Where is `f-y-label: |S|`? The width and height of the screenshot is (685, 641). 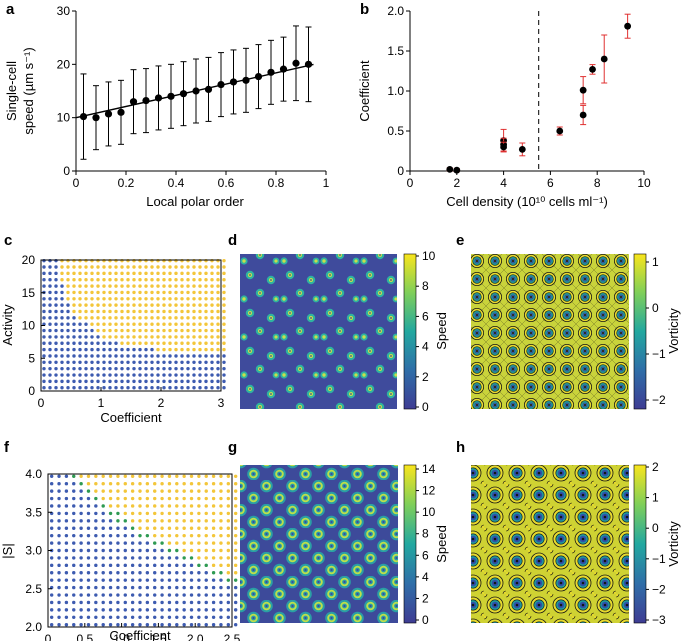 f-y-label: |S| is located at coordinates (7, 550).